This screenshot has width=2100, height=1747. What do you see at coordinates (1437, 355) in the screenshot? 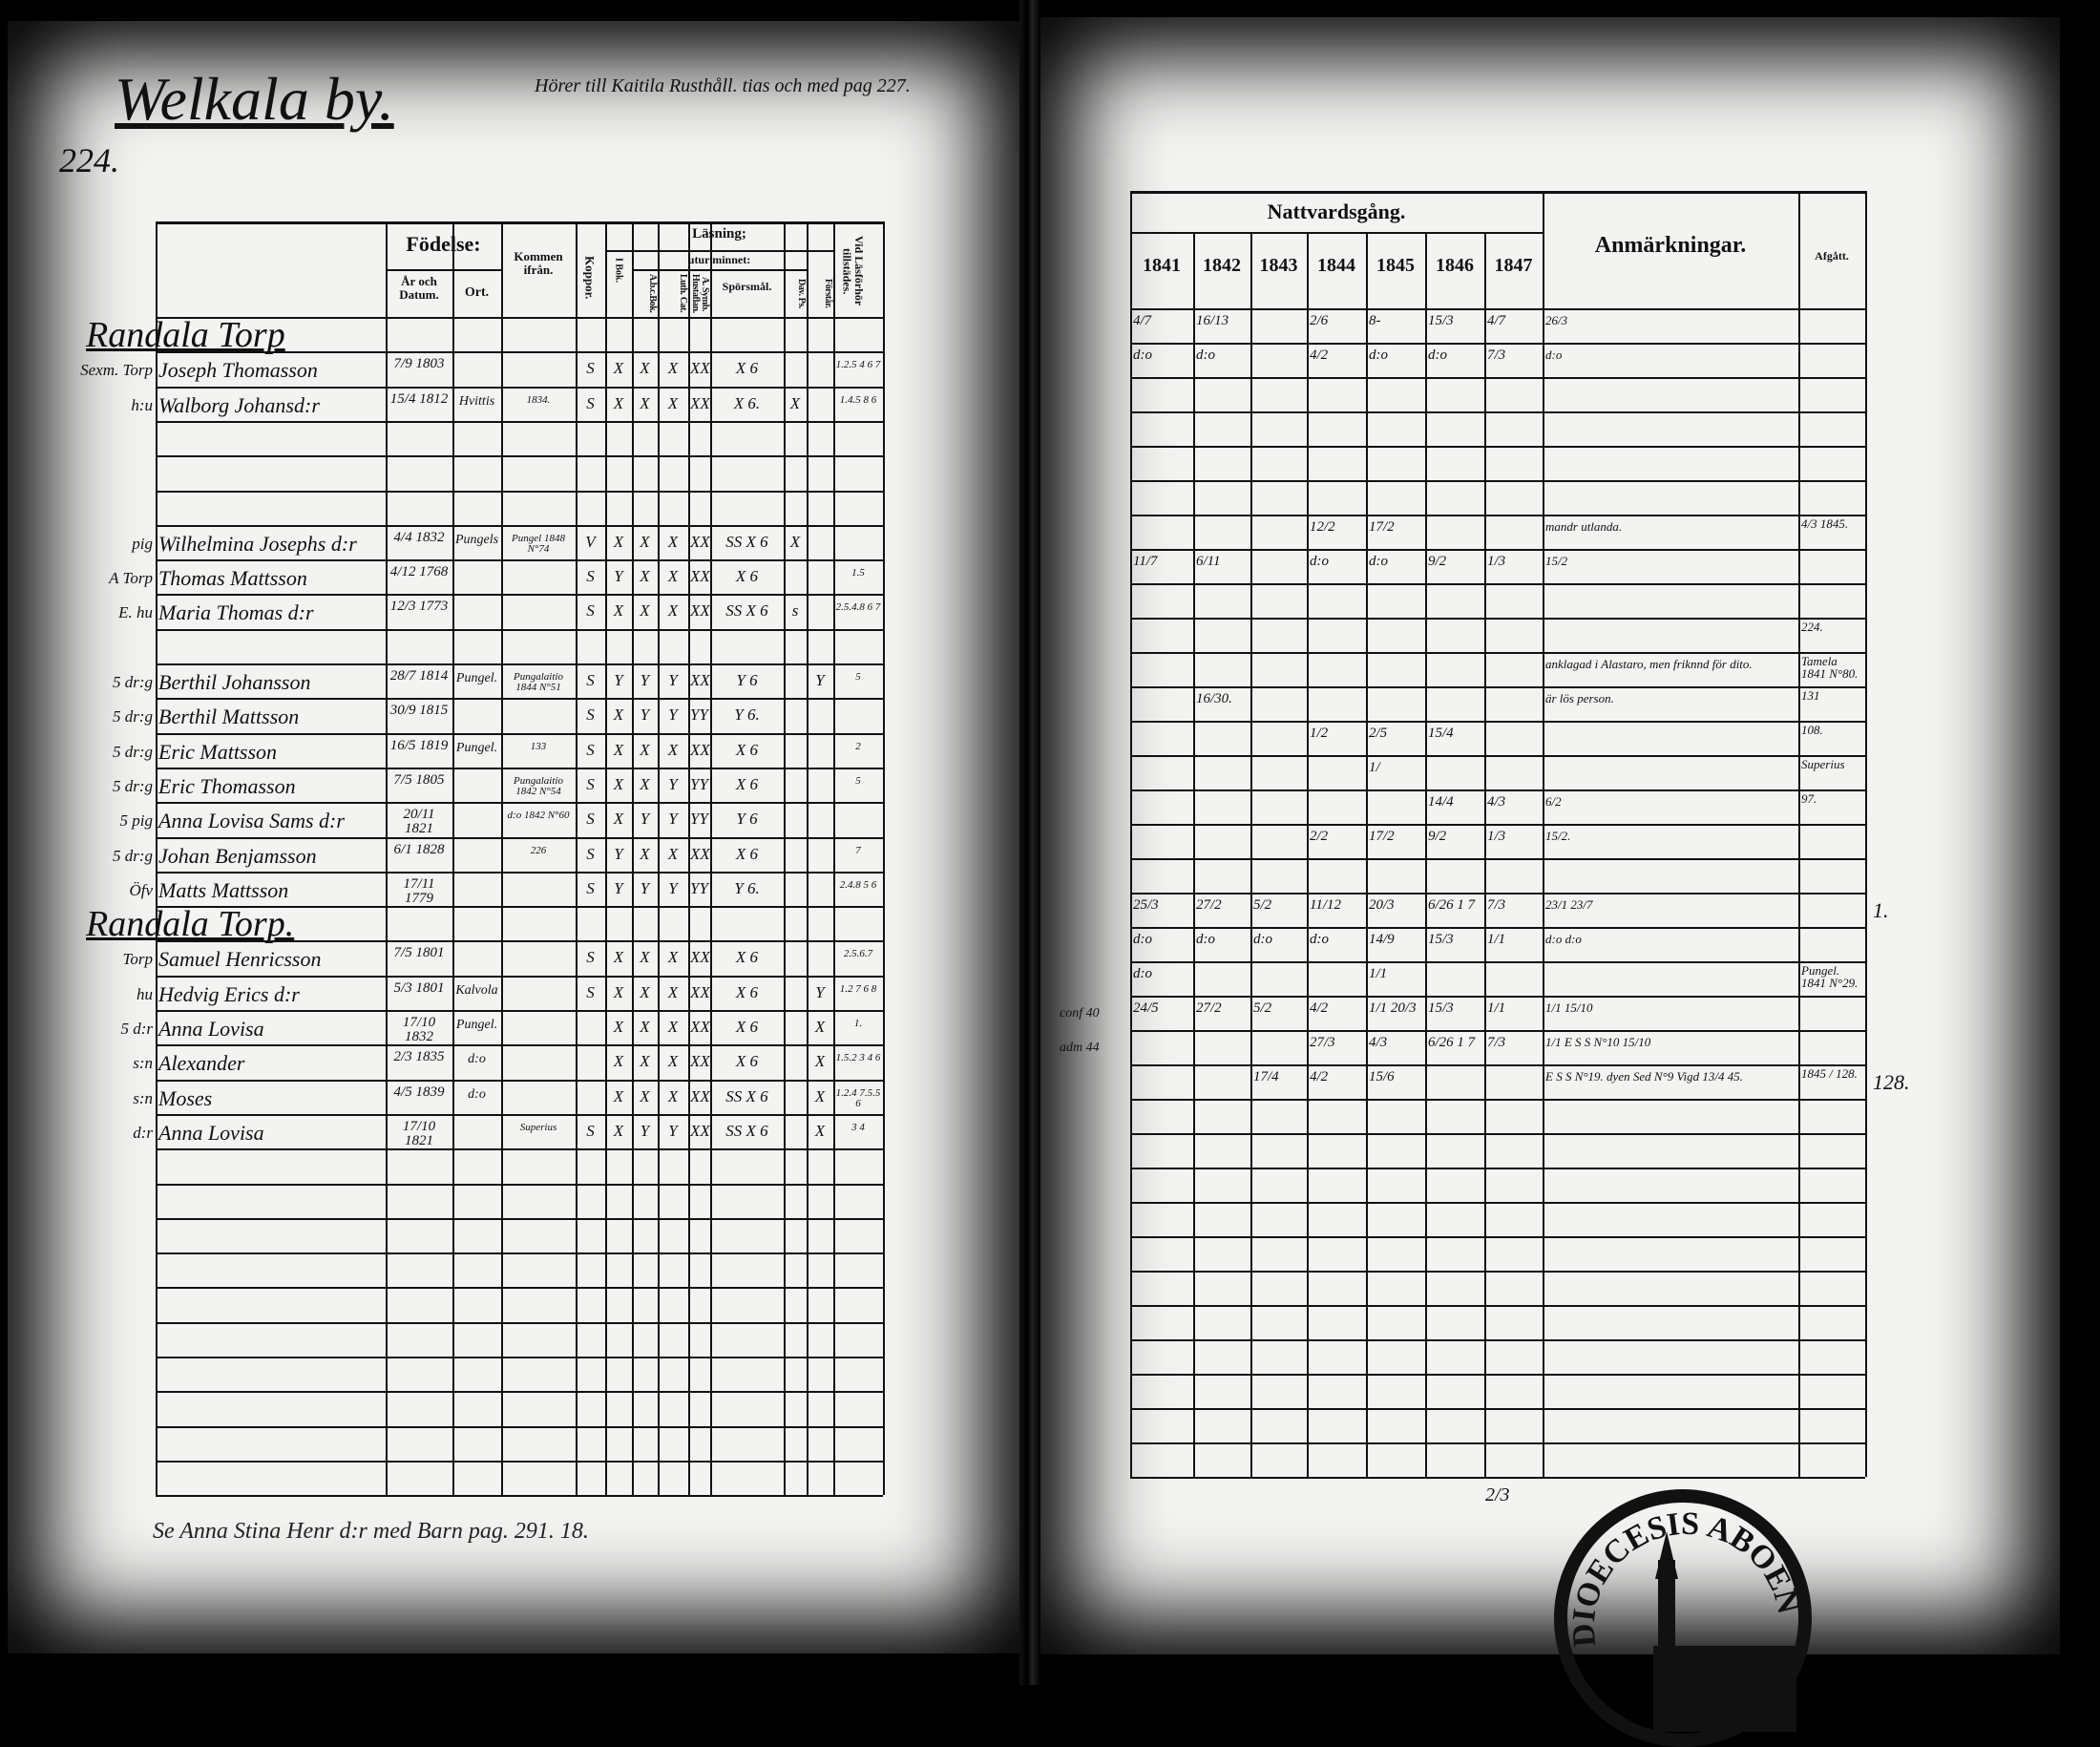
I see `cell-y46: d:o` at bounding box center [1437, 355].